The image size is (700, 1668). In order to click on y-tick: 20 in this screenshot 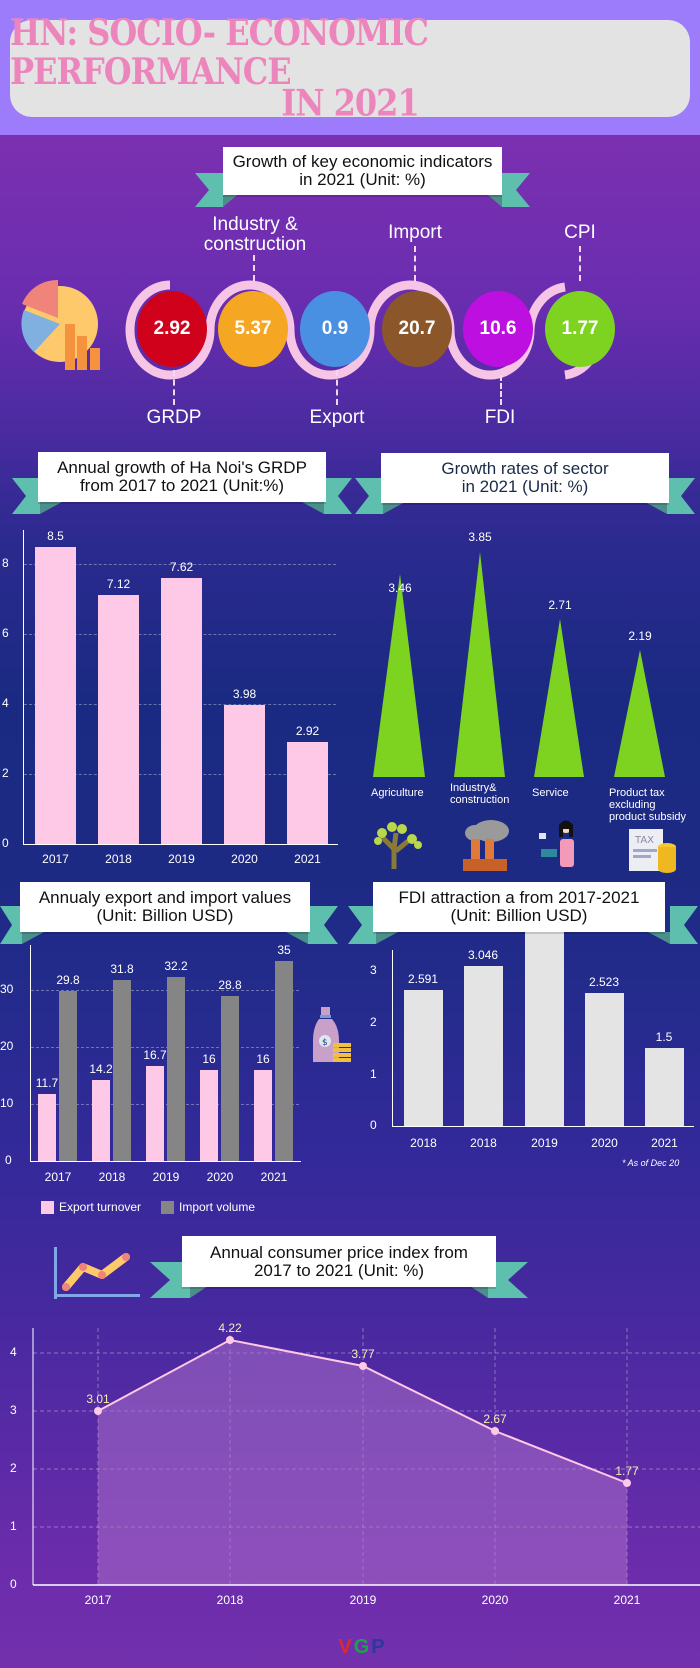, I will do `click(7, 1046)`.